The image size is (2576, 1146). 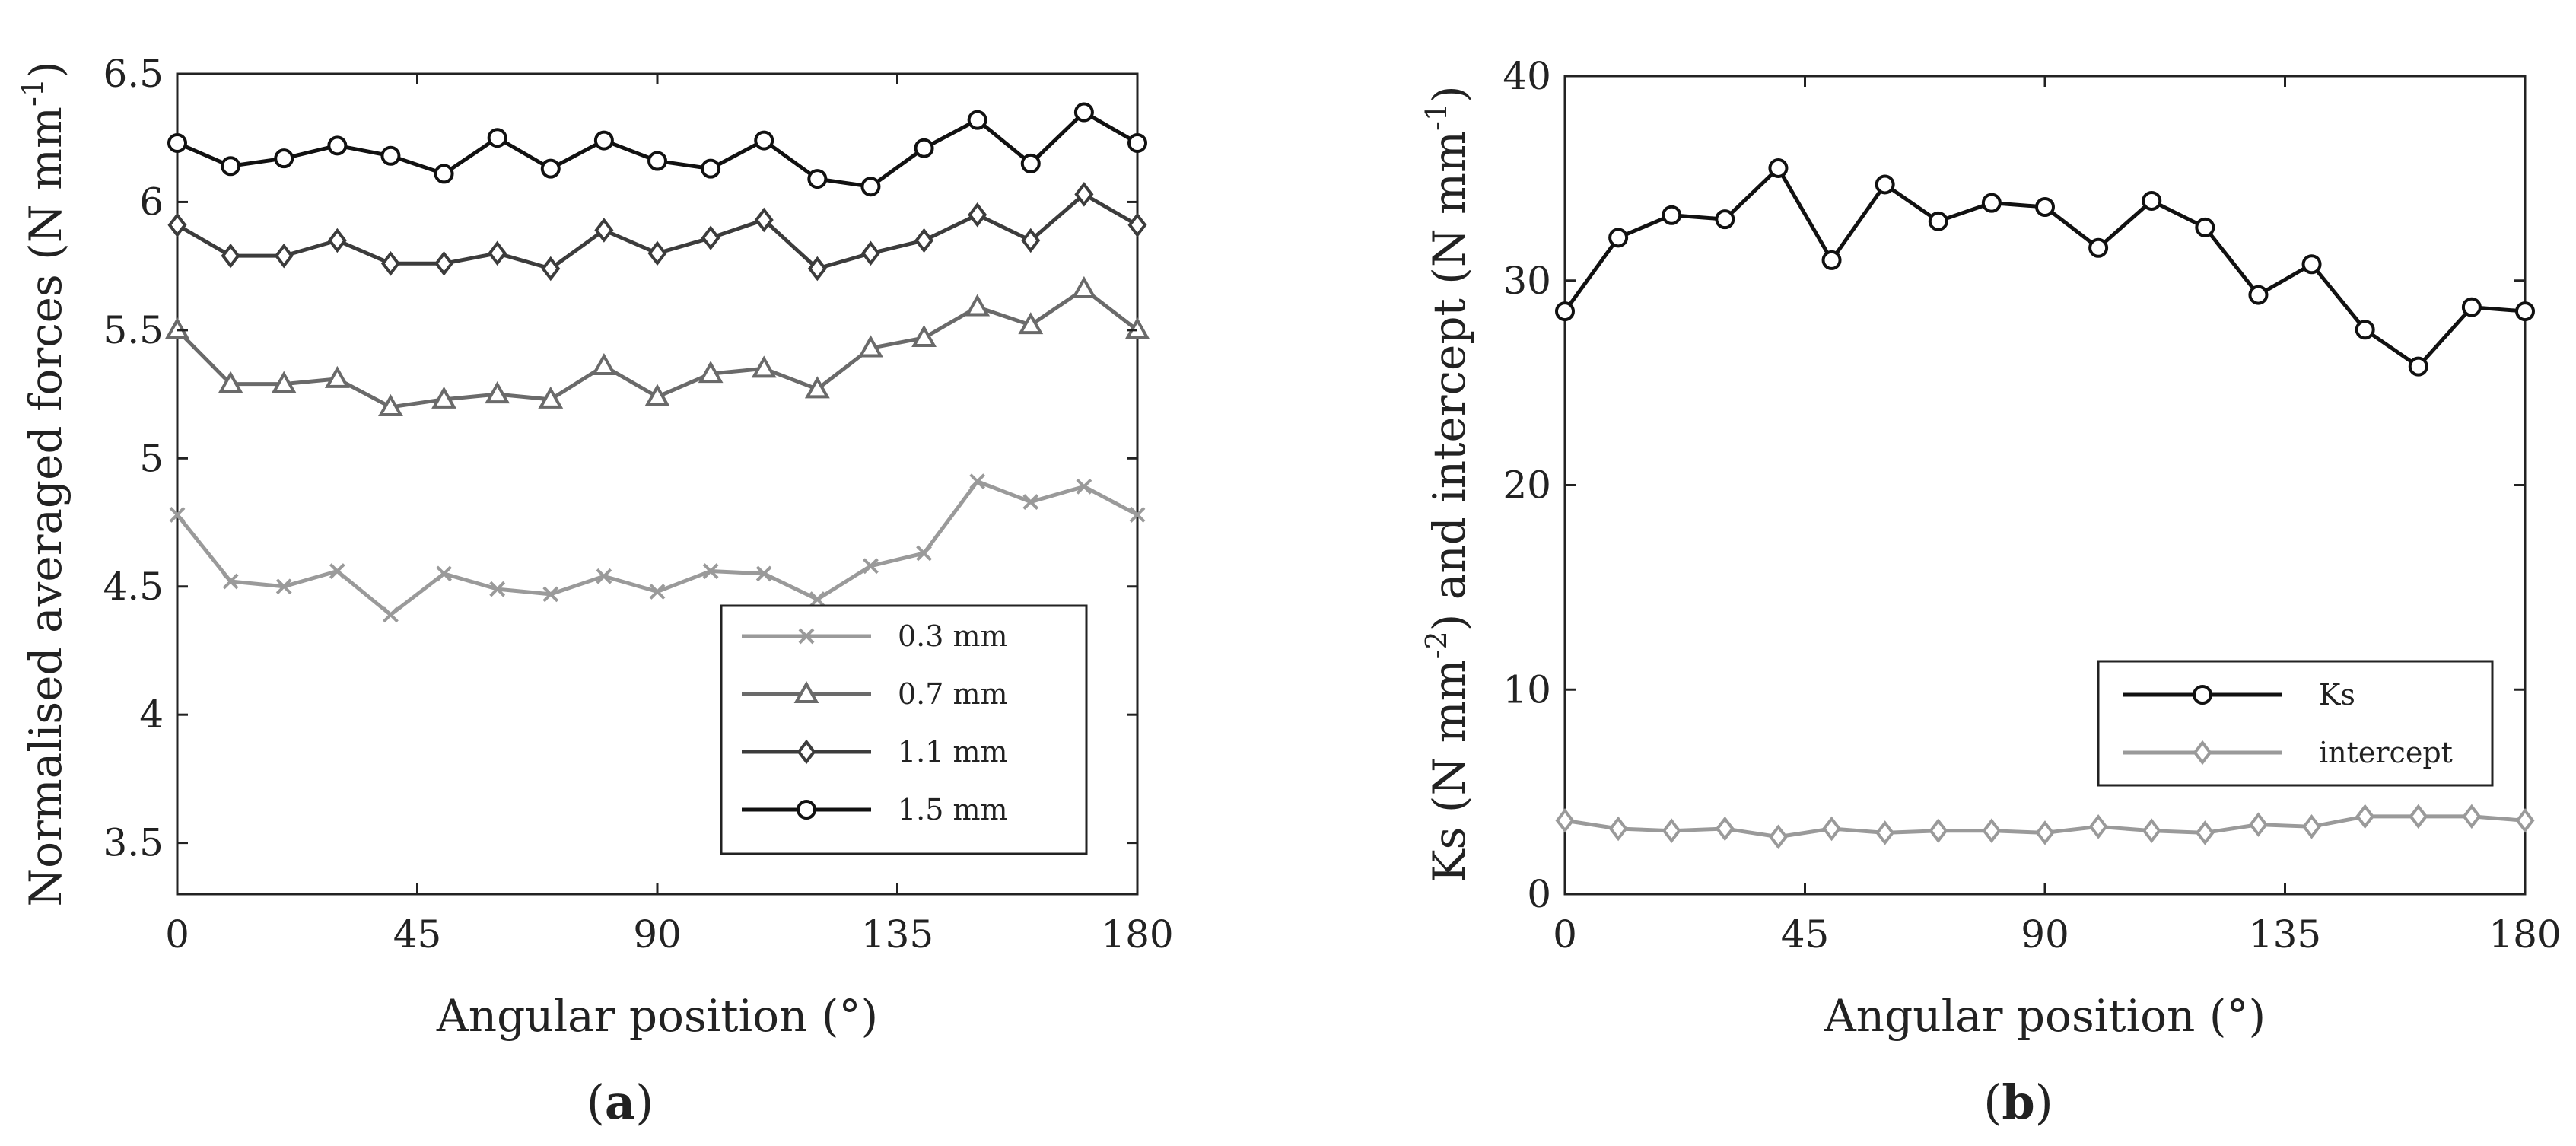 What do you see at coordinates (2295, 724) in the screenshot?
I see `panel-b-legend: Ks intercept` at bounding box center [2295, 724].